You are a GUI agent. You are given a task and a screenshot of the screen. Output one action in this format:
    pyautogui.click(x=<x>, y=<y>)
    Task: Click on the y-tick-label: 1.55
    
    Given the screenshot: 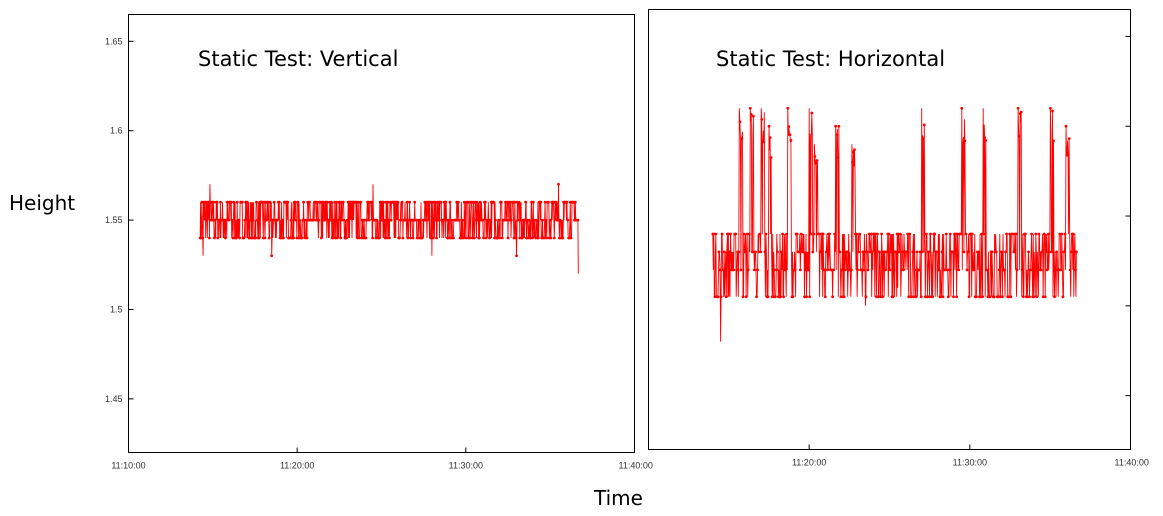 What is the action you would take?
    pyautogui.click(x=114, y=220)
    